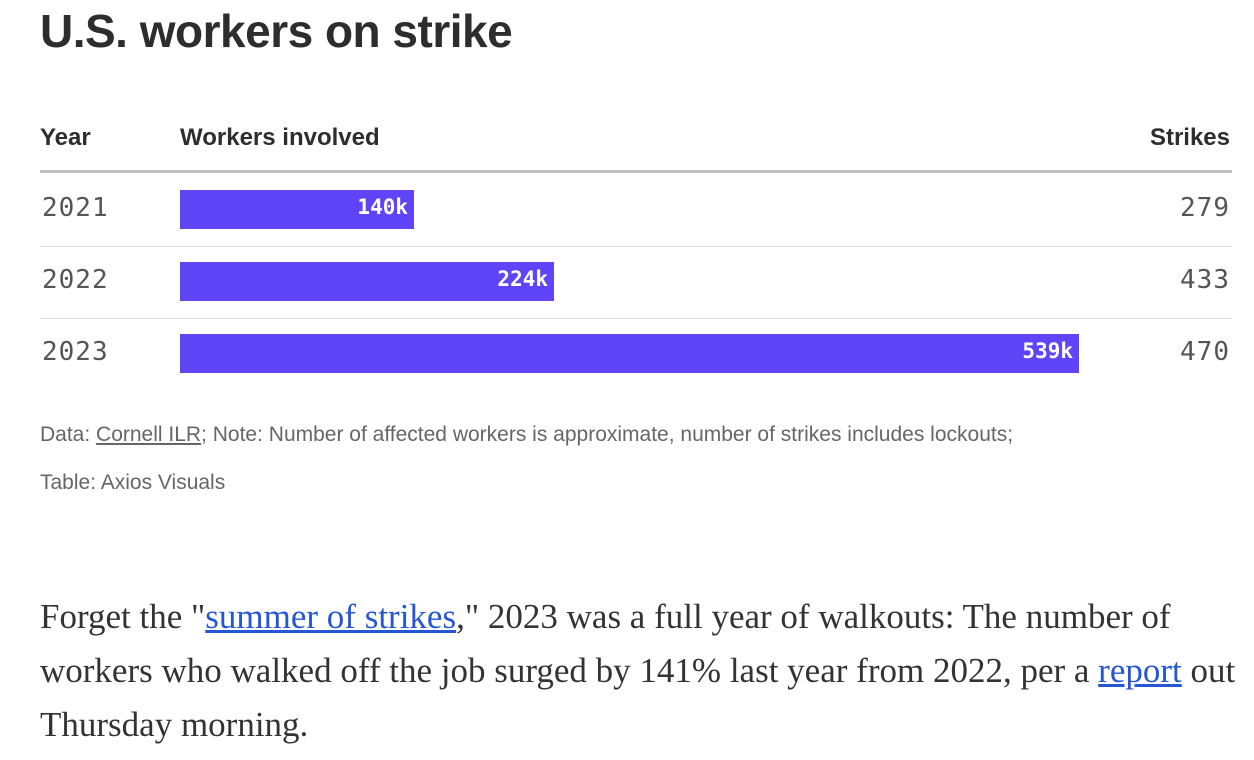 The width and height of the screenshot is (1254, 760). What do you see at coordinates (629, 353) in the screenshot?
I see `workers-bar: 539k` at bounding box center [629, 353].